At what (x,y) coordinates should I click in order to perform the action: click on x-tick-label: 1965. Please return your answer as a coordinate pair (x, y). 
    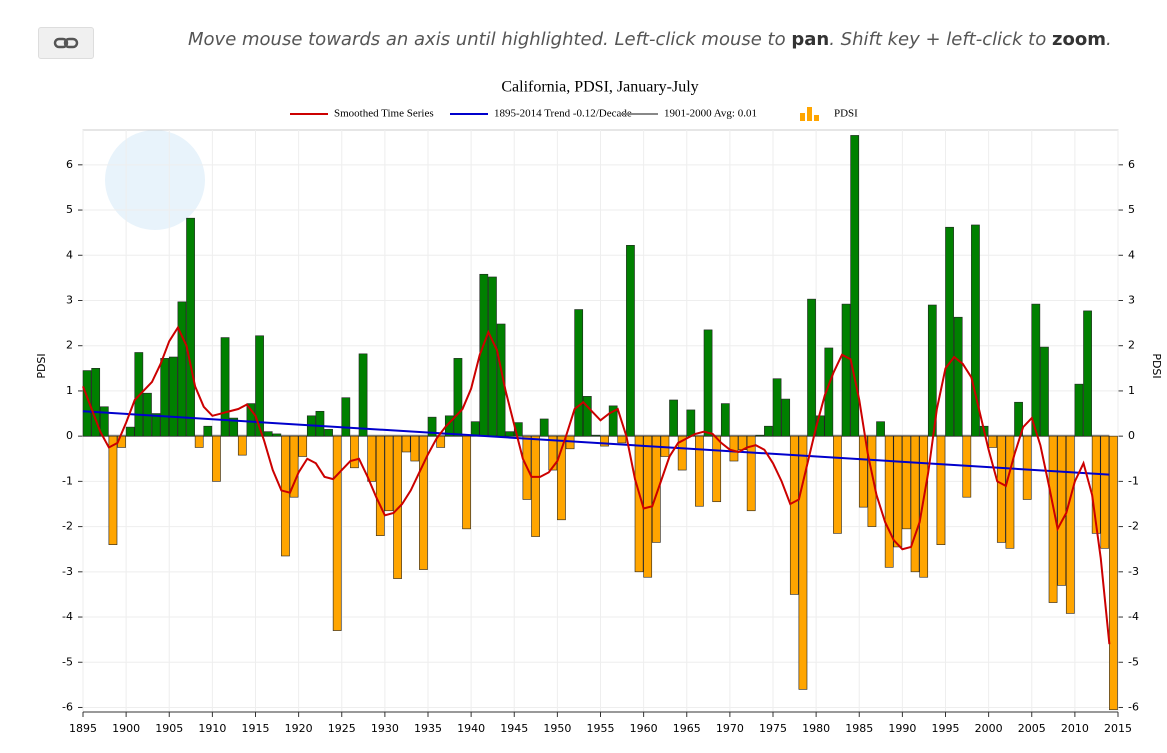
    Looking at the image, I should click on (687, 728).